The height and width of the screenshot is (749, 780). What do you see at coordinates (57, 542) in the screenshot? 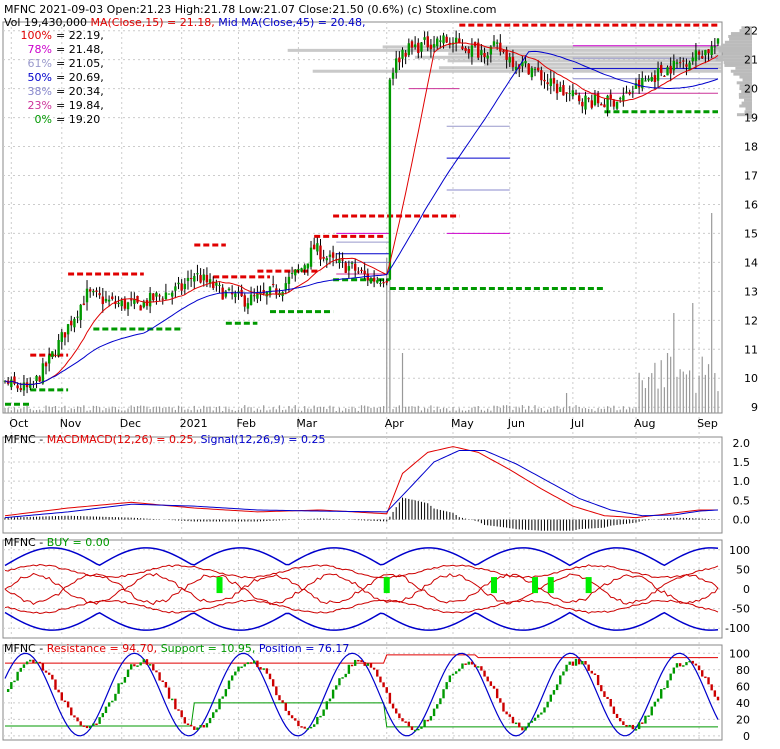
I see `buy-panel-label: MFNC - BUY = 0.00` at bounding box center [57, 542].